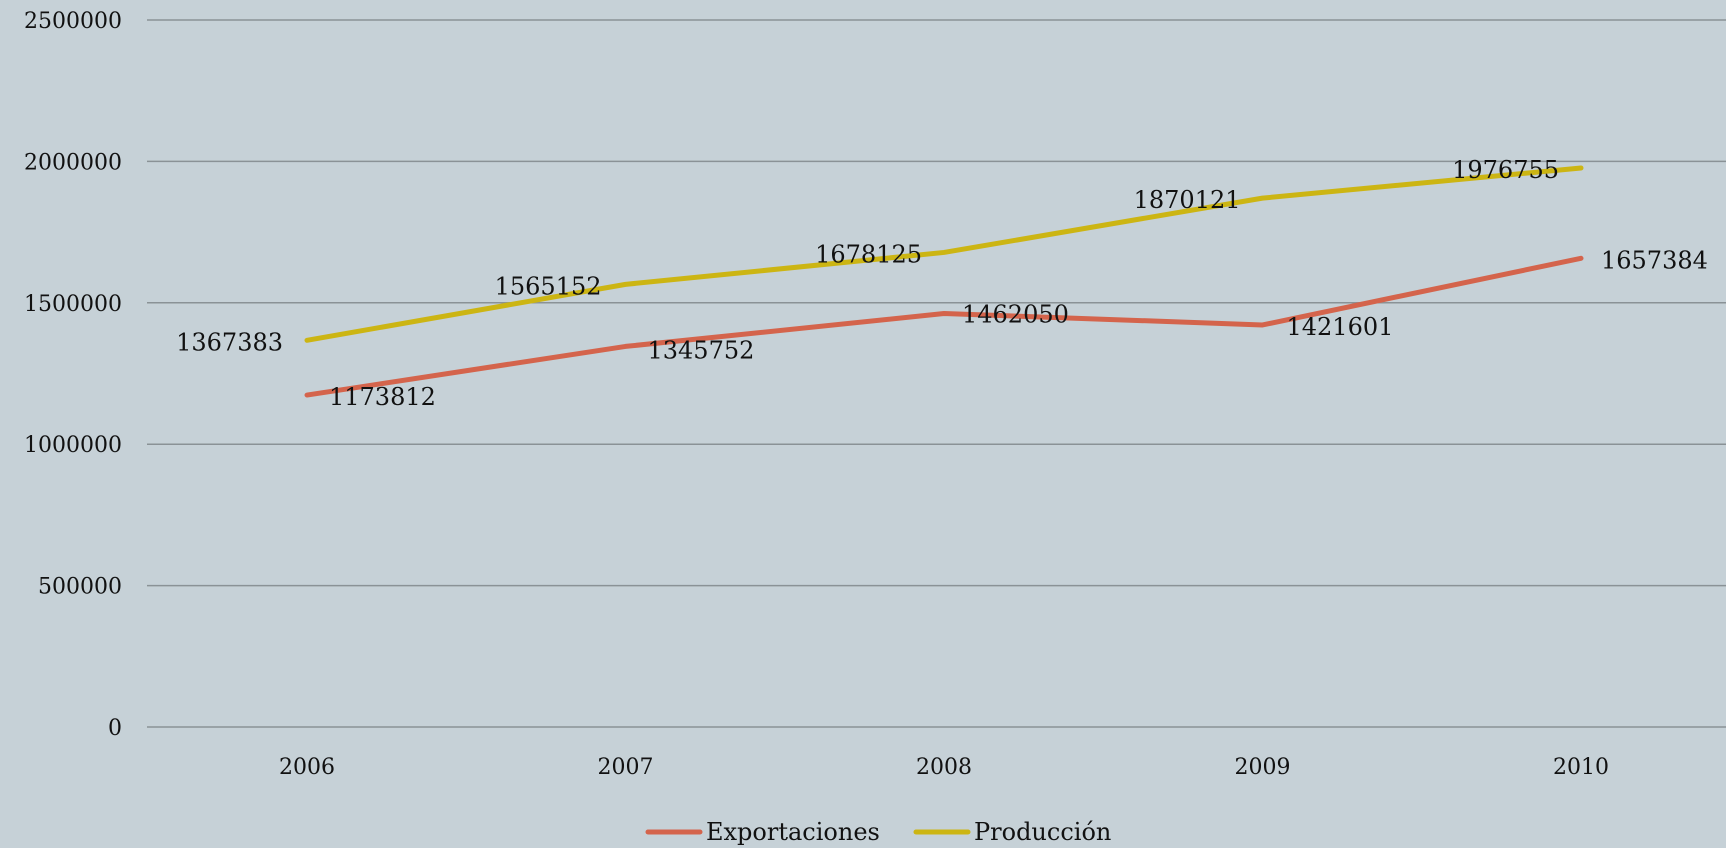  I want to click on y-tick-label: 1000000, so click(73, 445).